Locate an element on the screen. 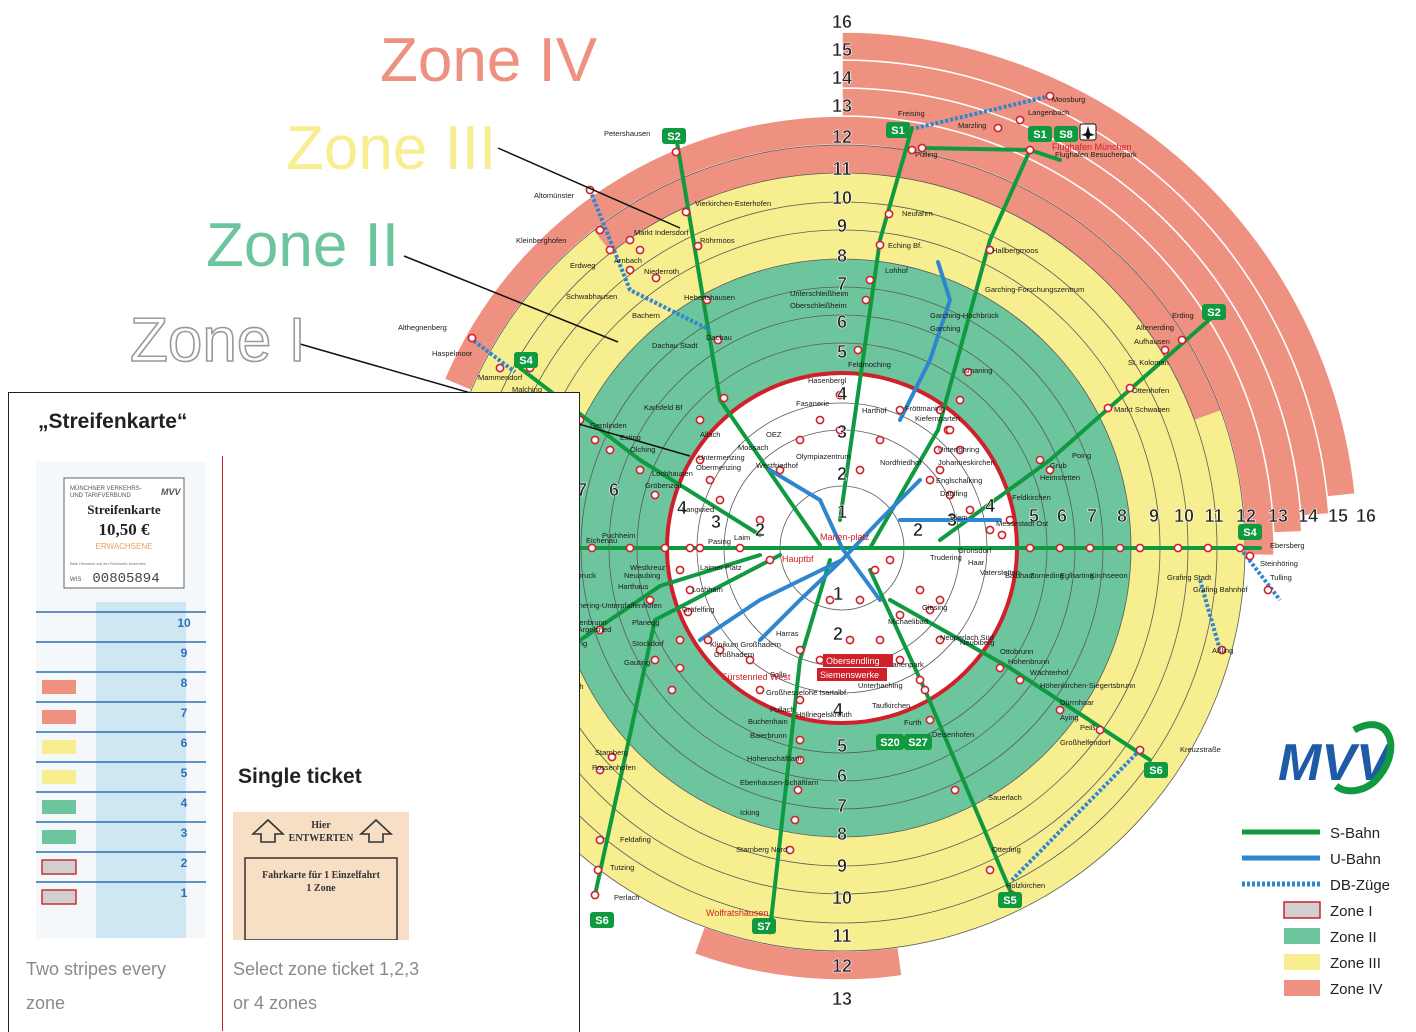  ticket-stripe-number: 3 is located at coordinates (184, 833).